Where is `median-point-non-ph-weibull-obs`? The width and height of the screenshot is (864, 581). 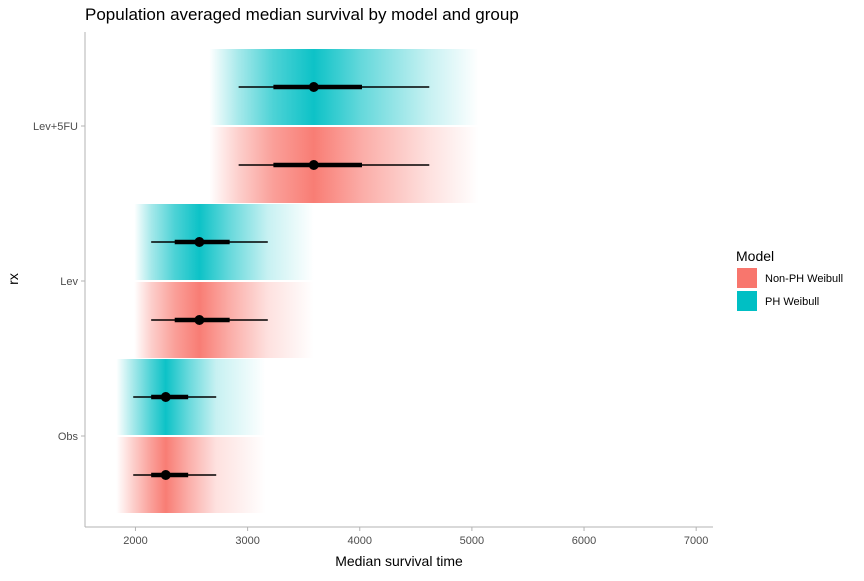 median-point-non-ph-weibull-obs is located at coordinates (165, 475).